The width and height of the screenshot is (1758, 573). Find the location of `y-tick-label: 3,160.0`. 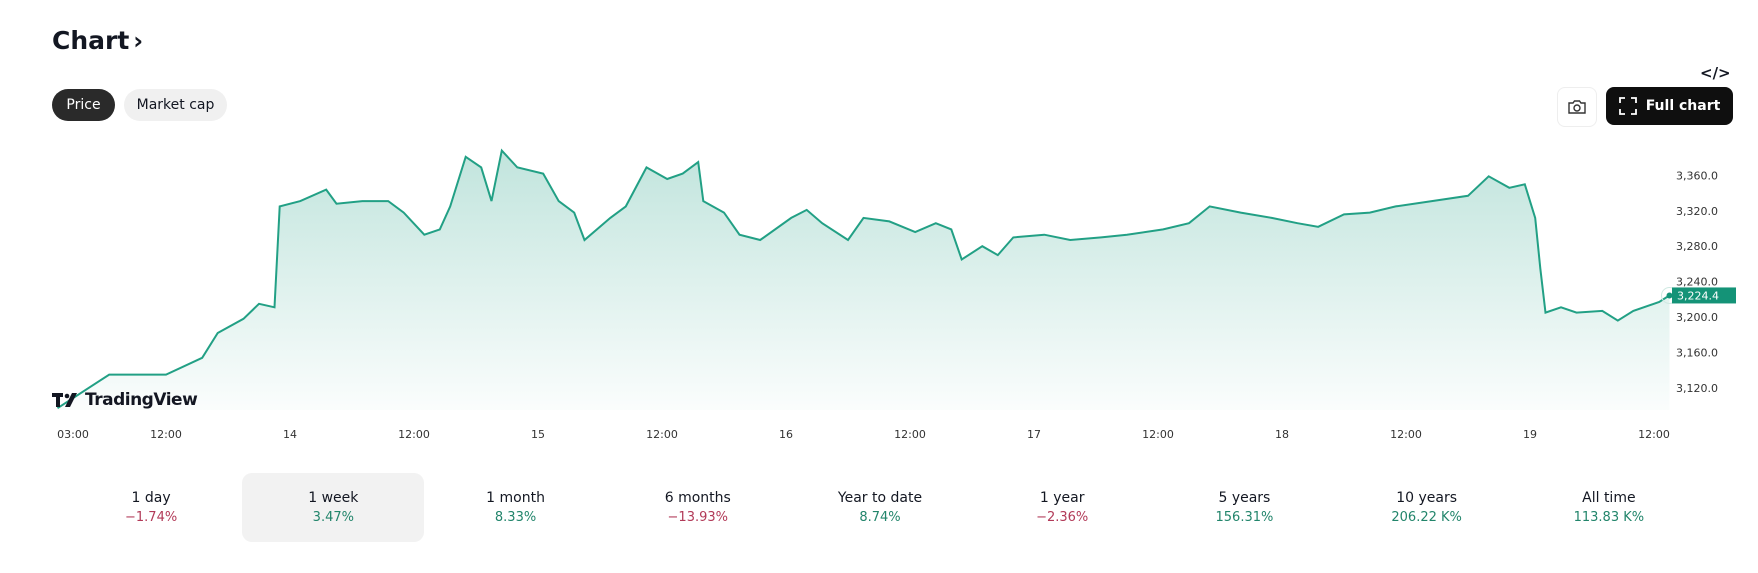

y-tick-label: 3,160.0 is located at coordinates (1697, 352).